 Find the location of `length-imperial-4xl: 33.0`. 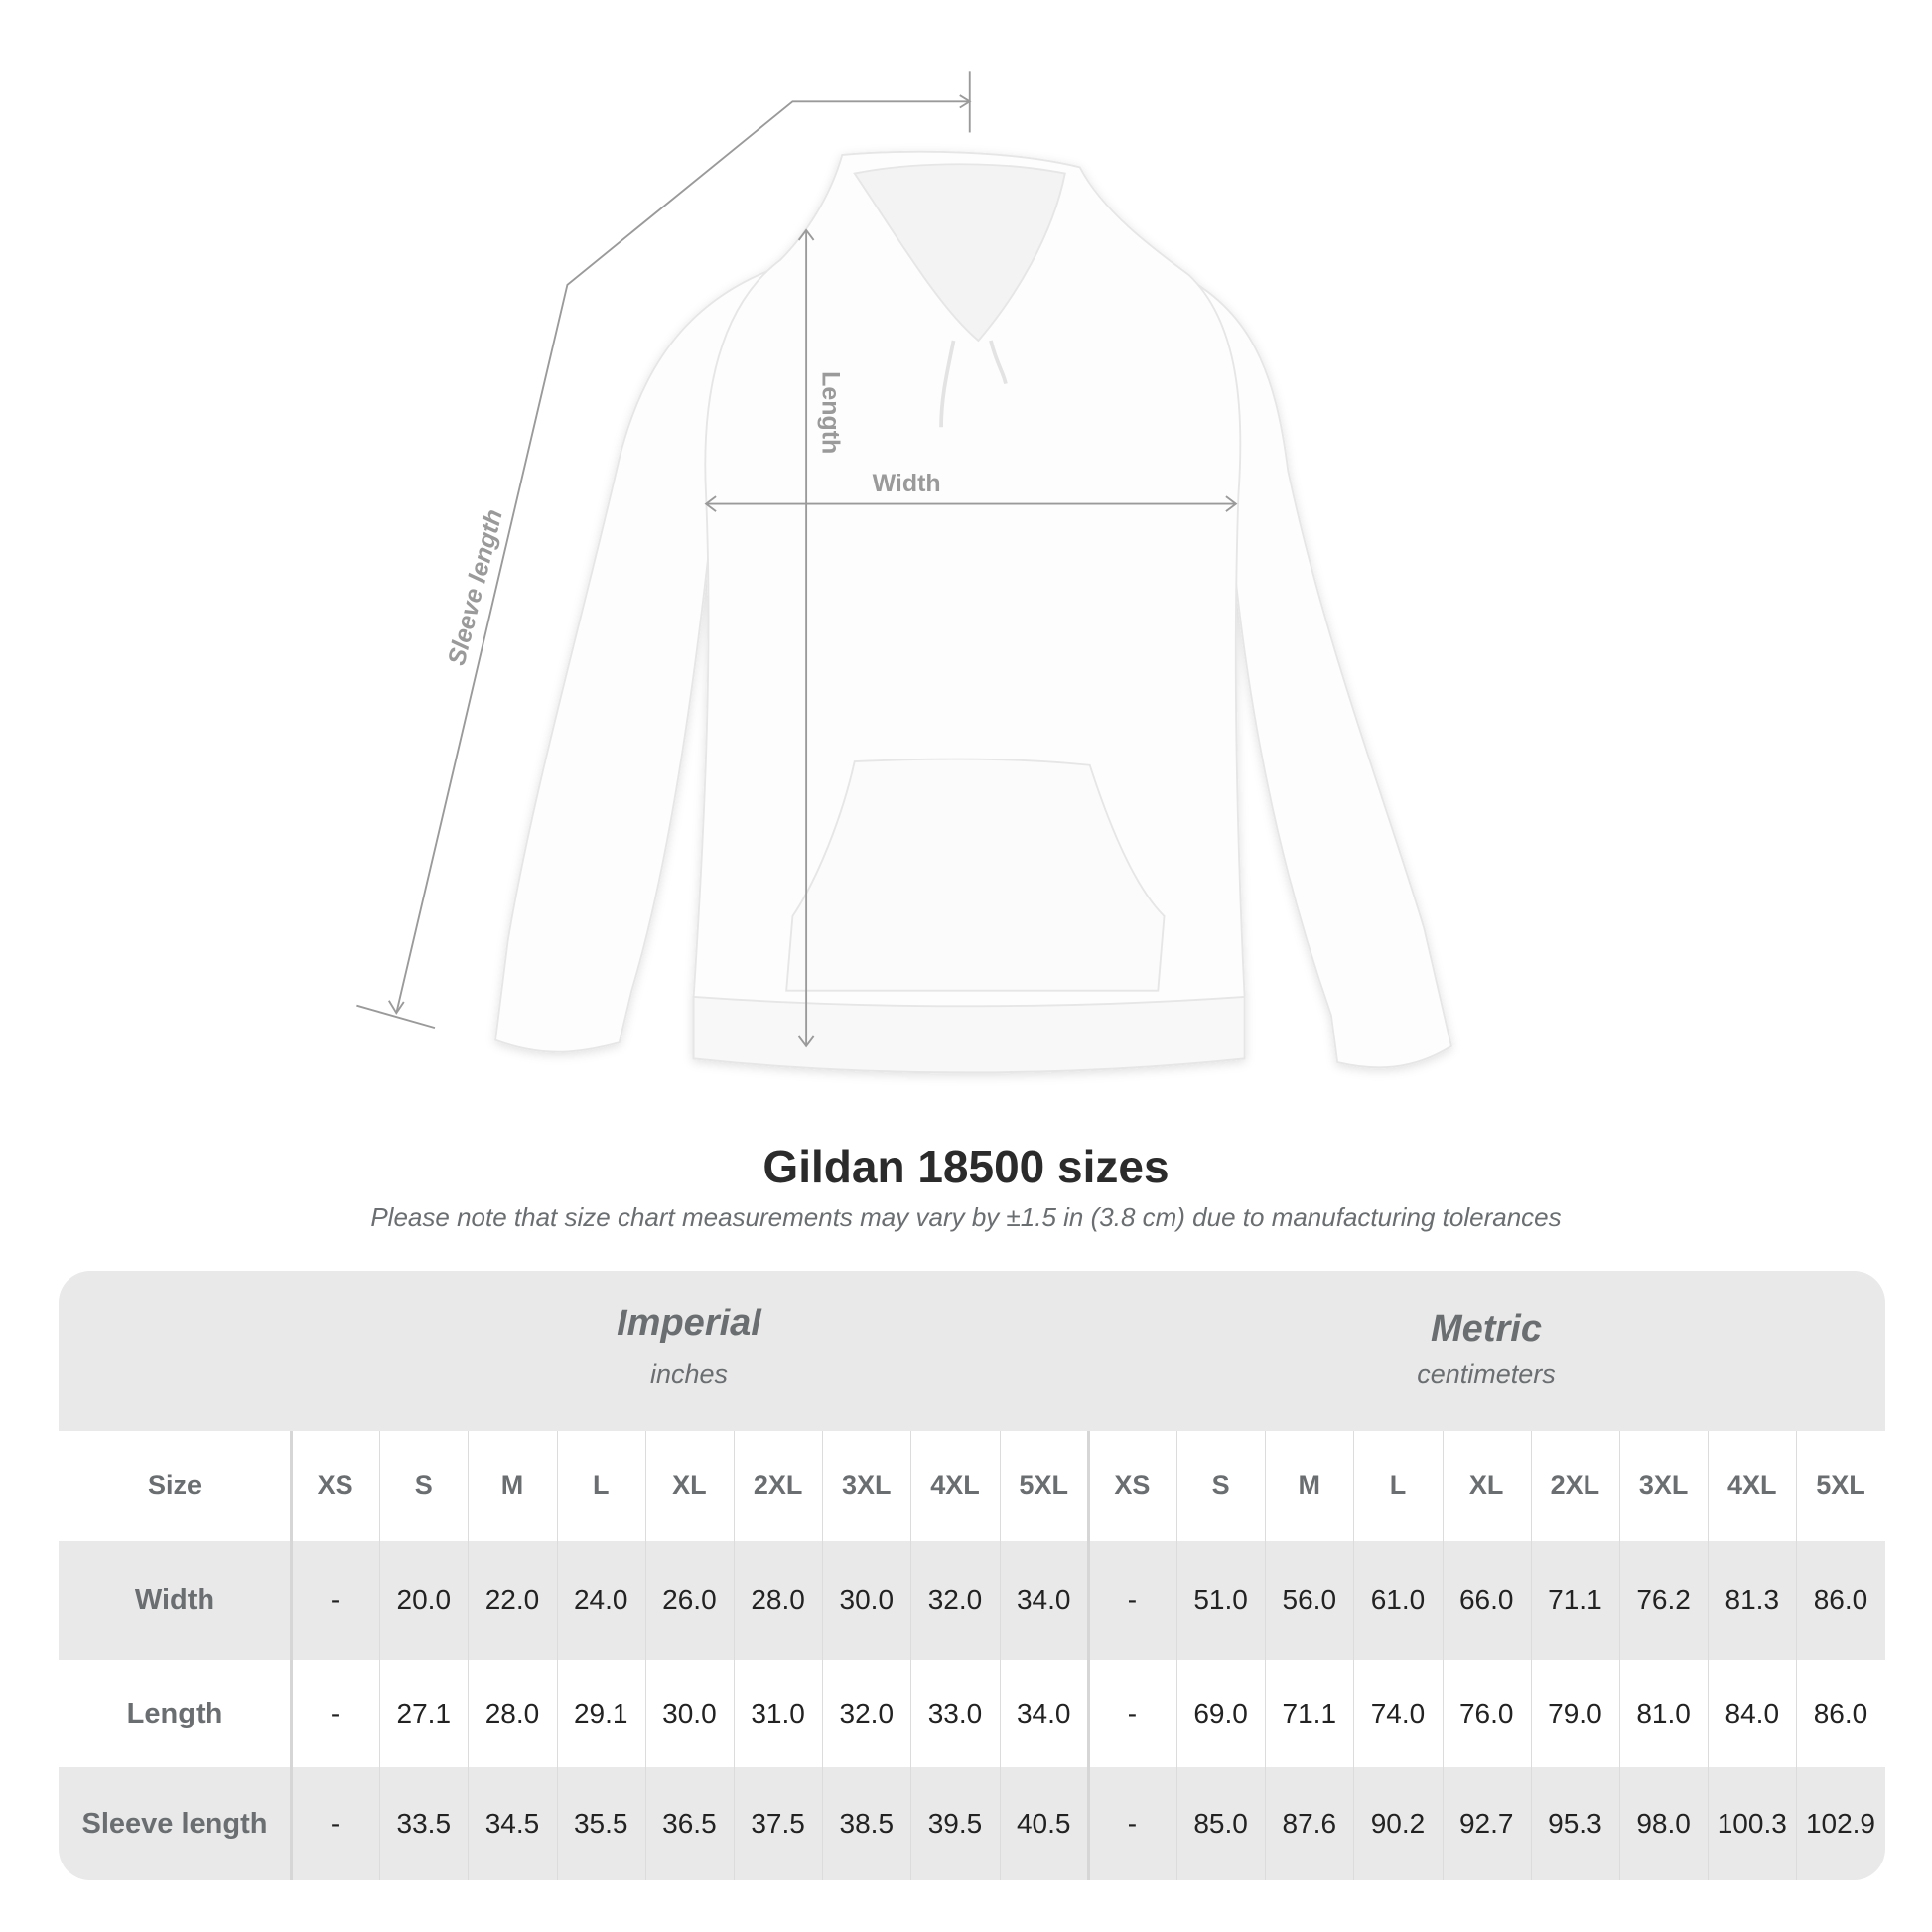

length-imperial-4xl: 33.0 is located at coordinates (955, 1713).